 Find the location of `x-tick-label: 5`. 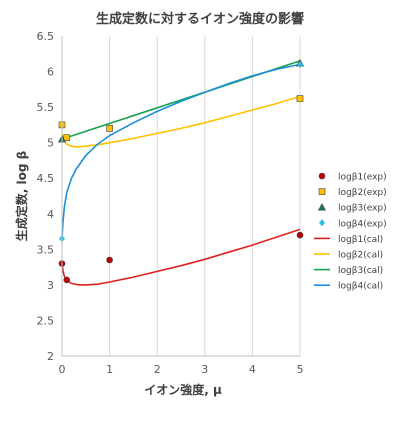

x-tick-label: 5 is located at coordinates (300, 369).